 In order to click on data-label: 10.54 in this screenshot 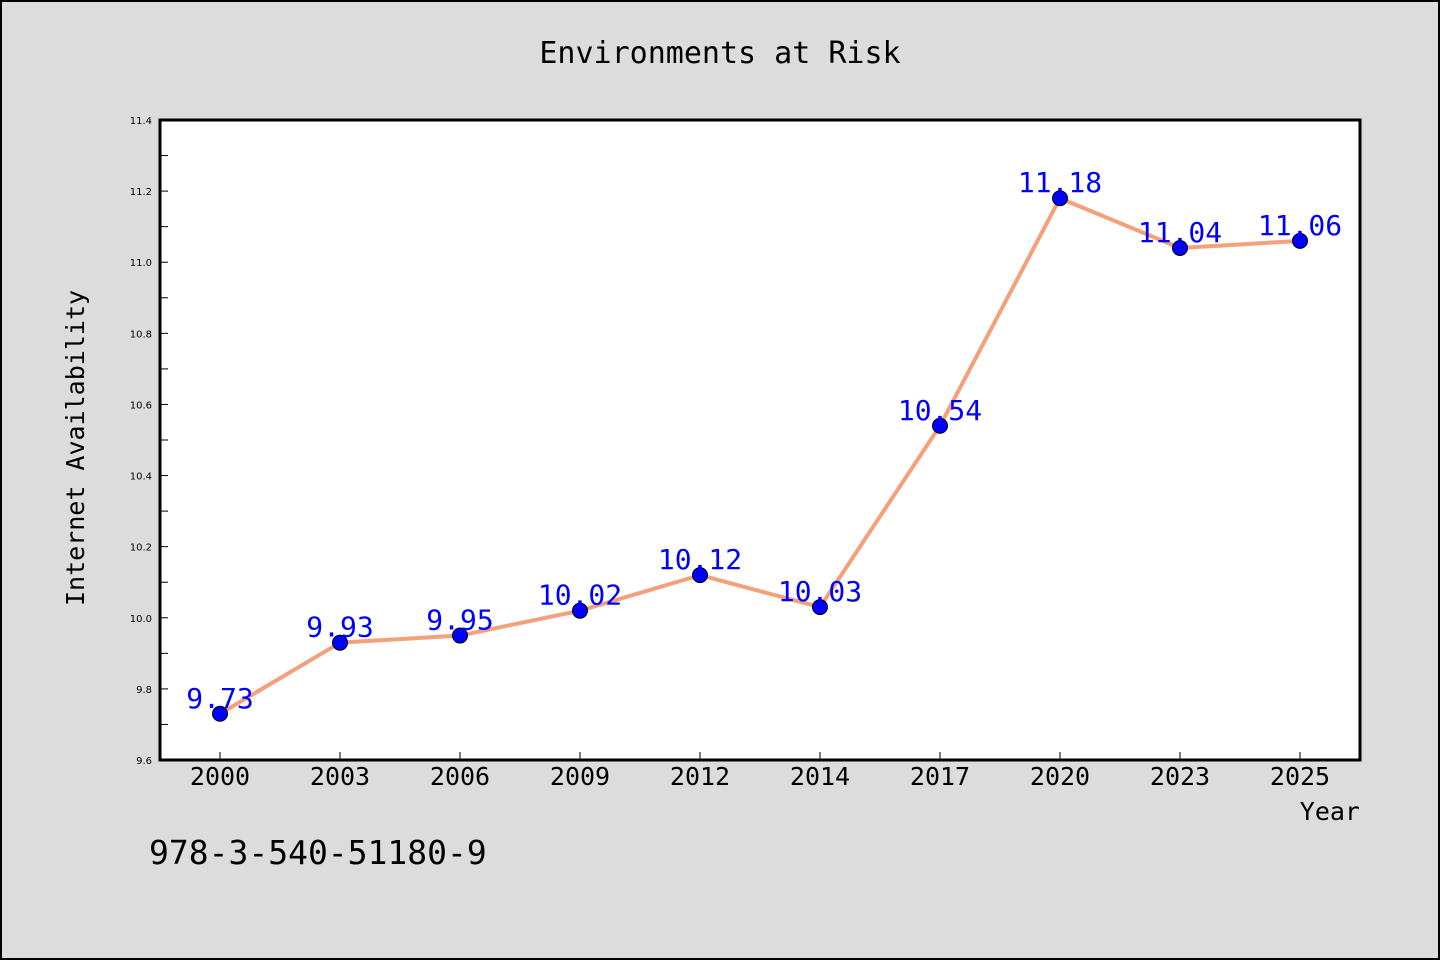, I will do `click(940, 410)`.